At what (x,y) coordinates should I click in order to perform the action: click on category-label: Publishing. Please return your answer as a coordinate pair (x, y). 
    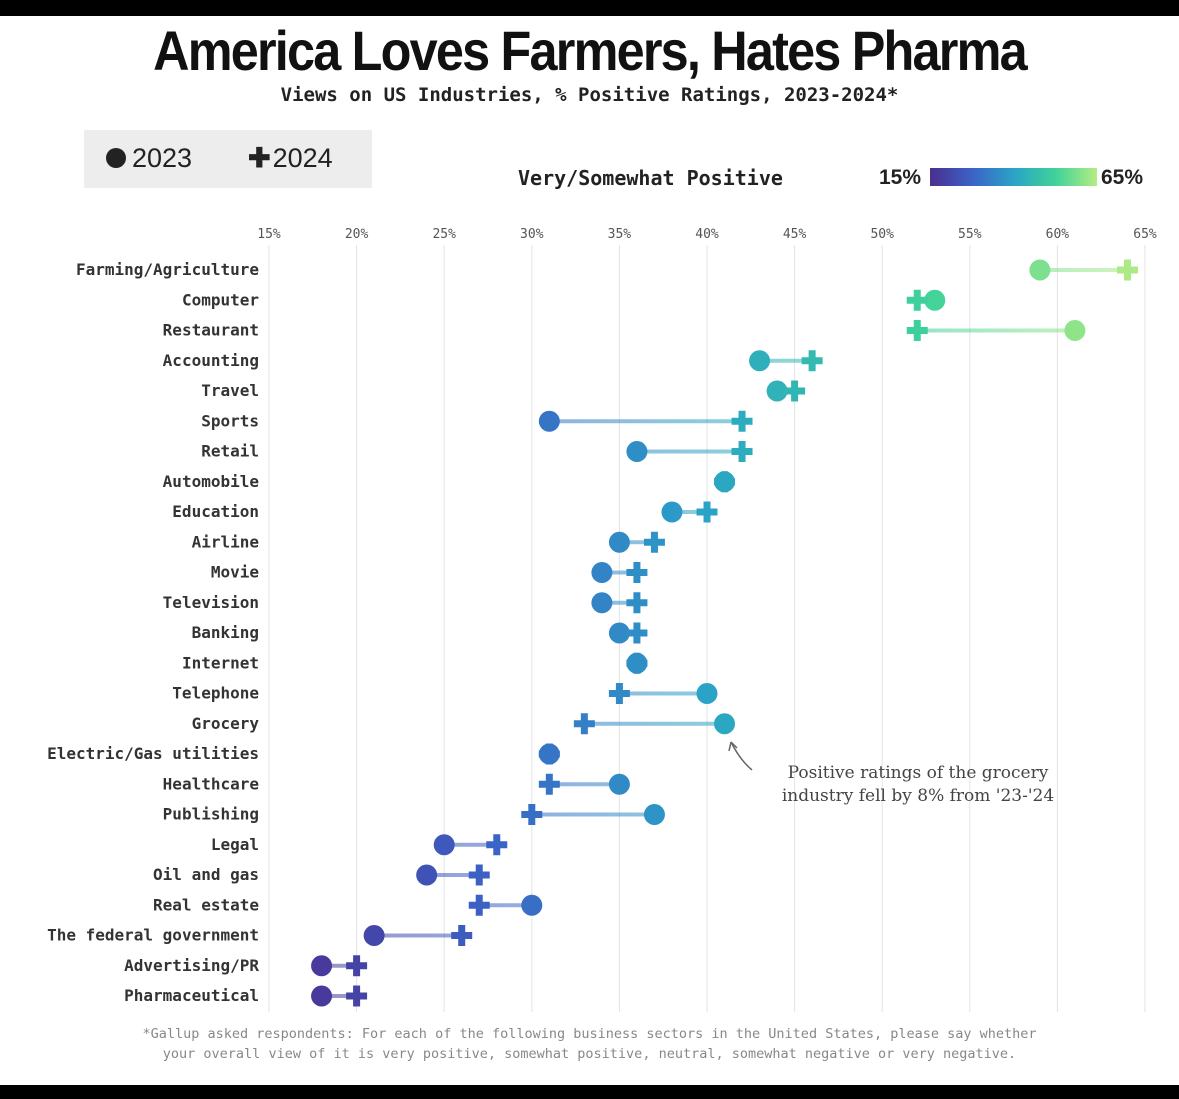
    Looking at the image, I should click on (211, 814).